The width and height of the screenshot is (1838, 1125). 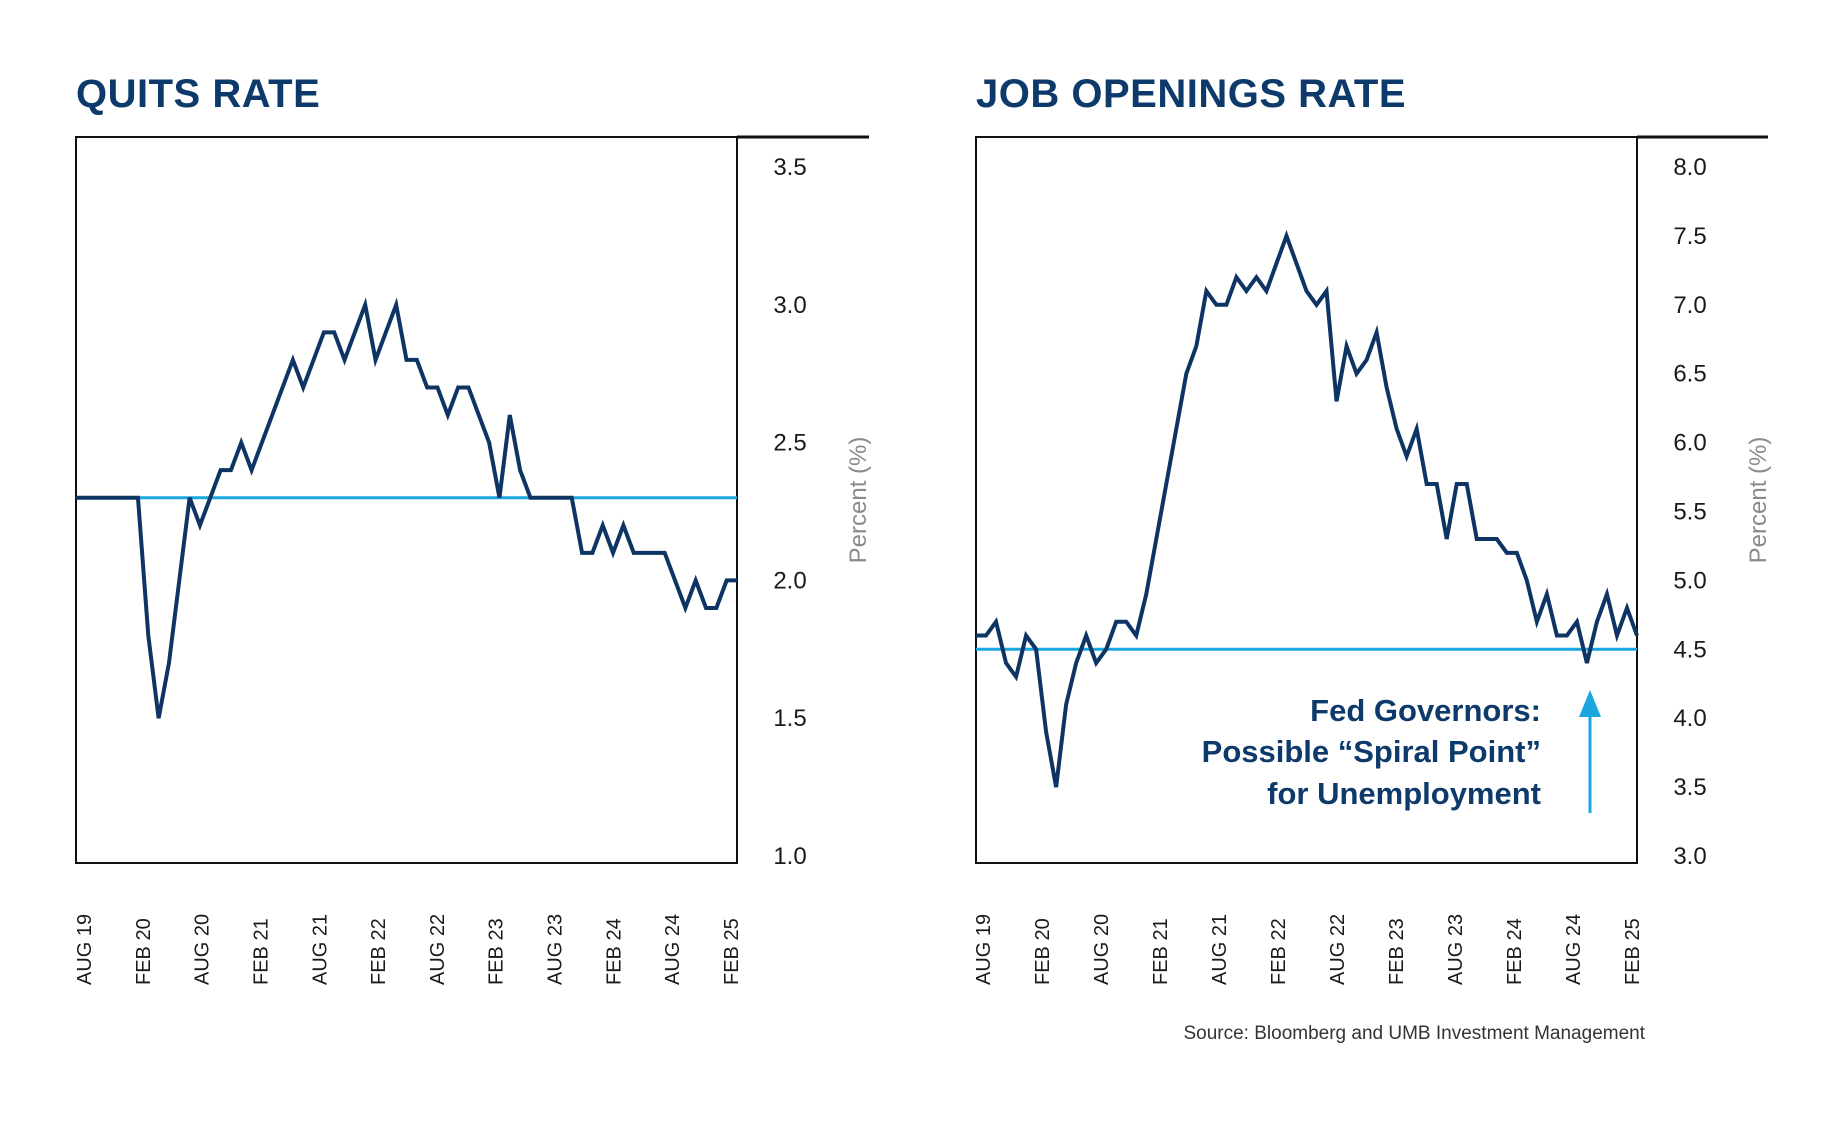 I want to click on quits-y-tick-label: 1.5, so click(x=789, y=718).